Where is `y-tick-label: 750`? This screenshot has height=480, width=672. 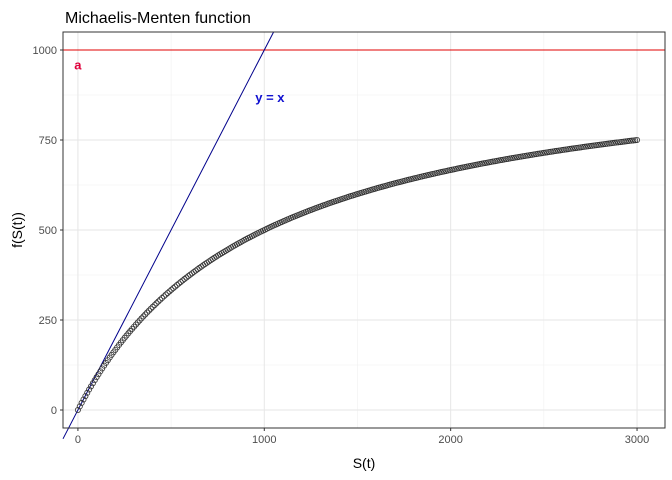 y-tick-label: 750 is located at coordinates (48, 141).